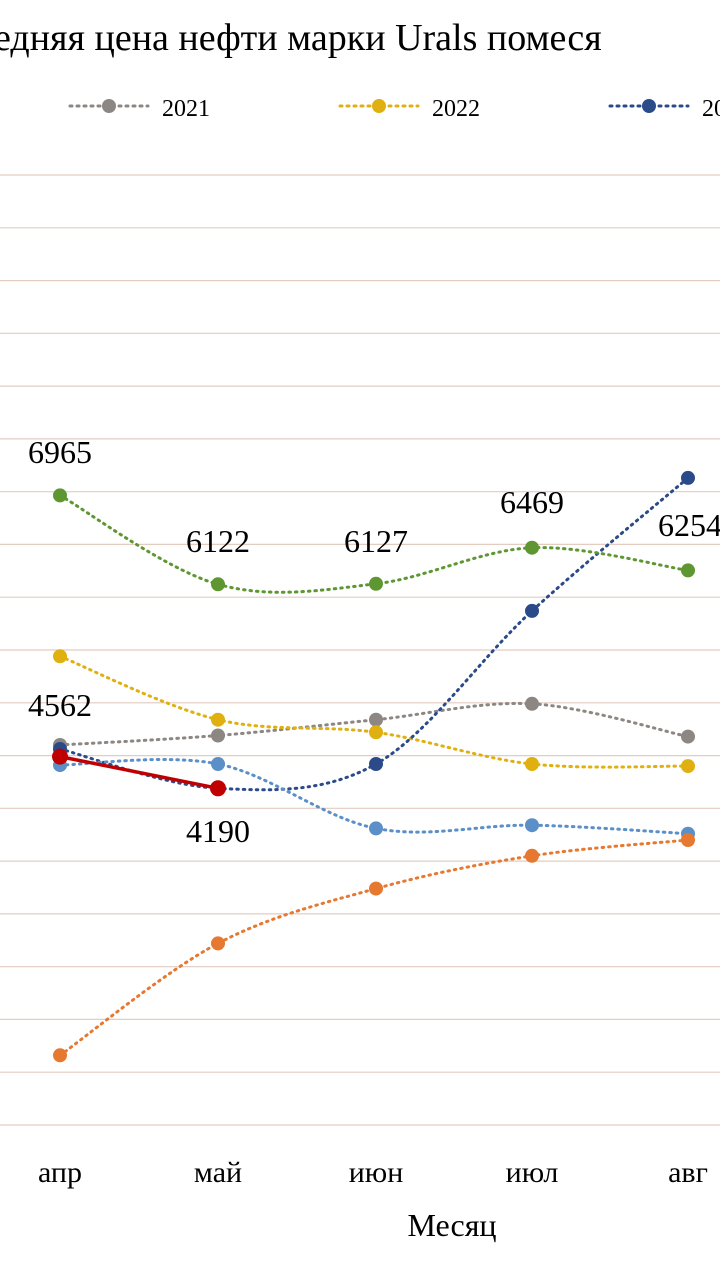 The width and height of the screenshot is (720, 1280). What do you see at coordinates (218, 1172) in the screenshot?
I see `x-tick-label: май` at bounding box center [218, 1172].